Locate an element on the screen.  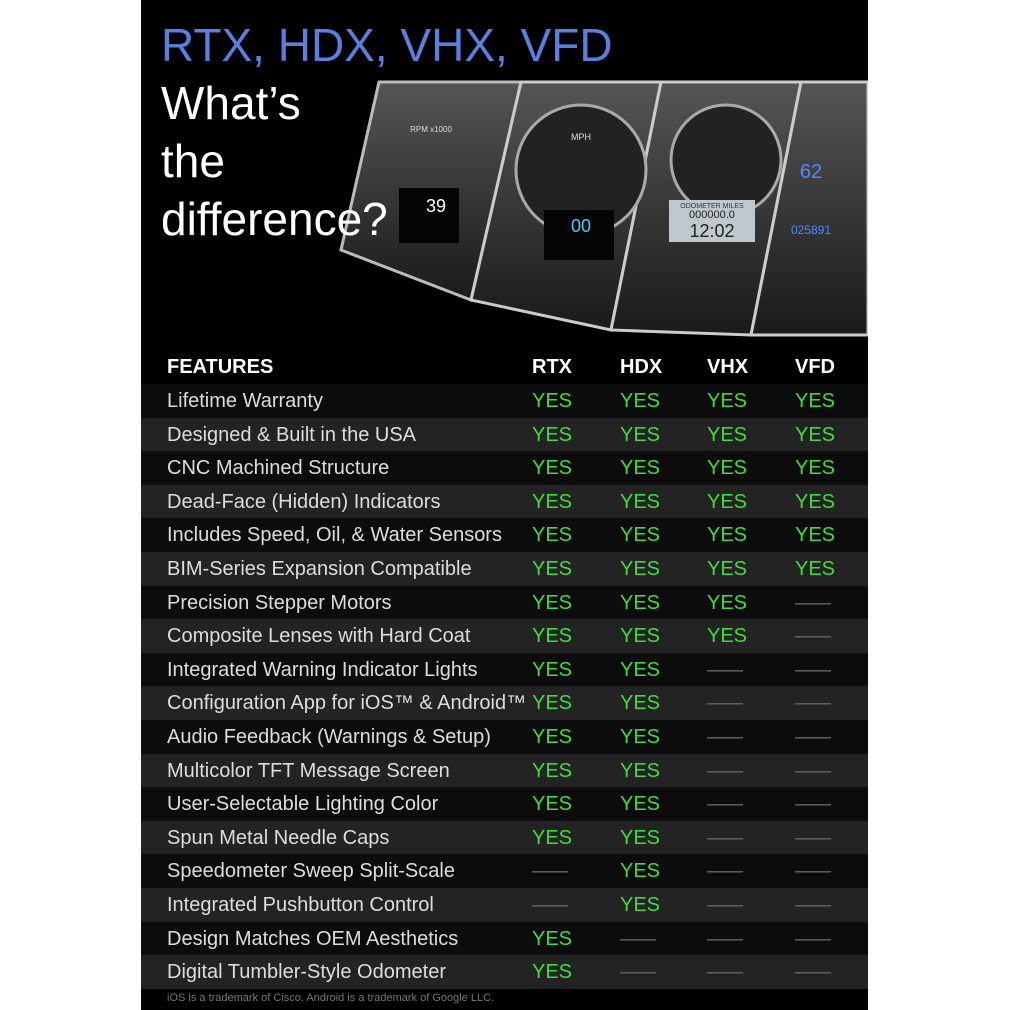
table-row: Speedometer Sweep Split-Scale — YES — — is located at coordinates (504, 871).